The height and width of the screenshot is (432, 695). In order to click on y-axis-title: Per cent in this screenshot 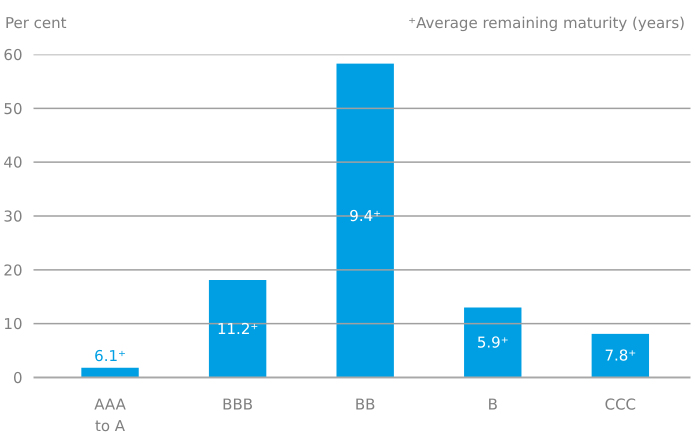, I will do `click(36, 23)`.